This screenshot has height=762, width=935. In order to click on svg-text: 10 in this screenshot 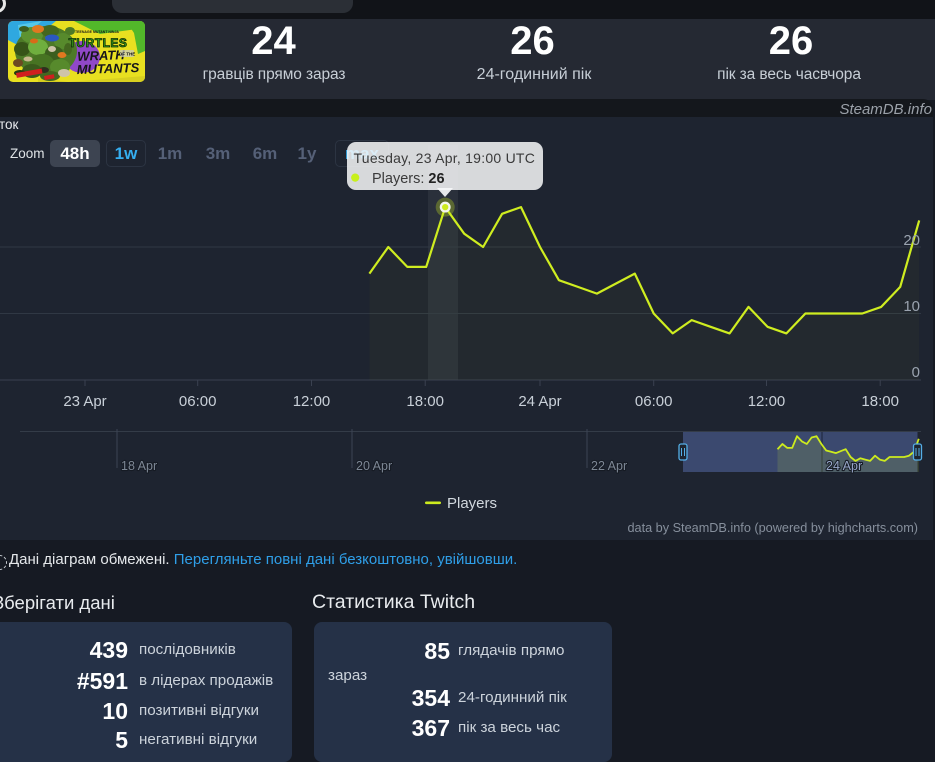, I will do `click(911, 306)`.